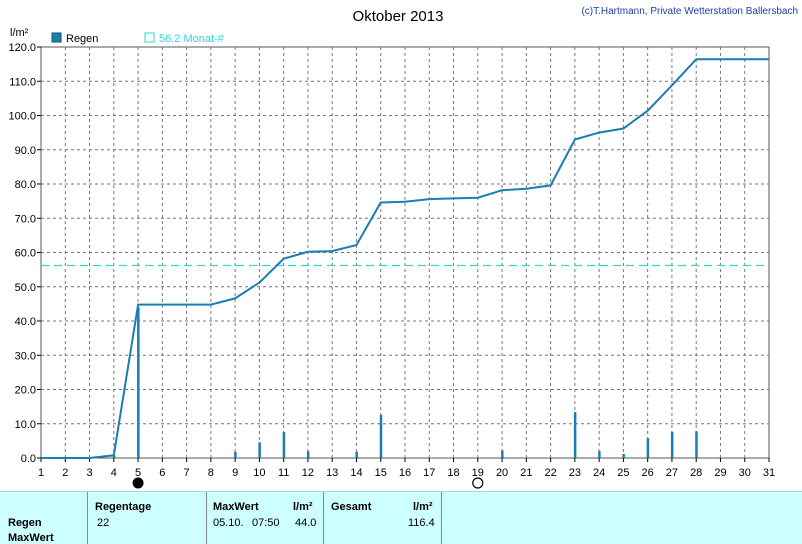 This screenshot has height=544, width=802. Describe the element at coordinates (103, 523) in the screenshot. I see `regentage-value: 22` at that location.